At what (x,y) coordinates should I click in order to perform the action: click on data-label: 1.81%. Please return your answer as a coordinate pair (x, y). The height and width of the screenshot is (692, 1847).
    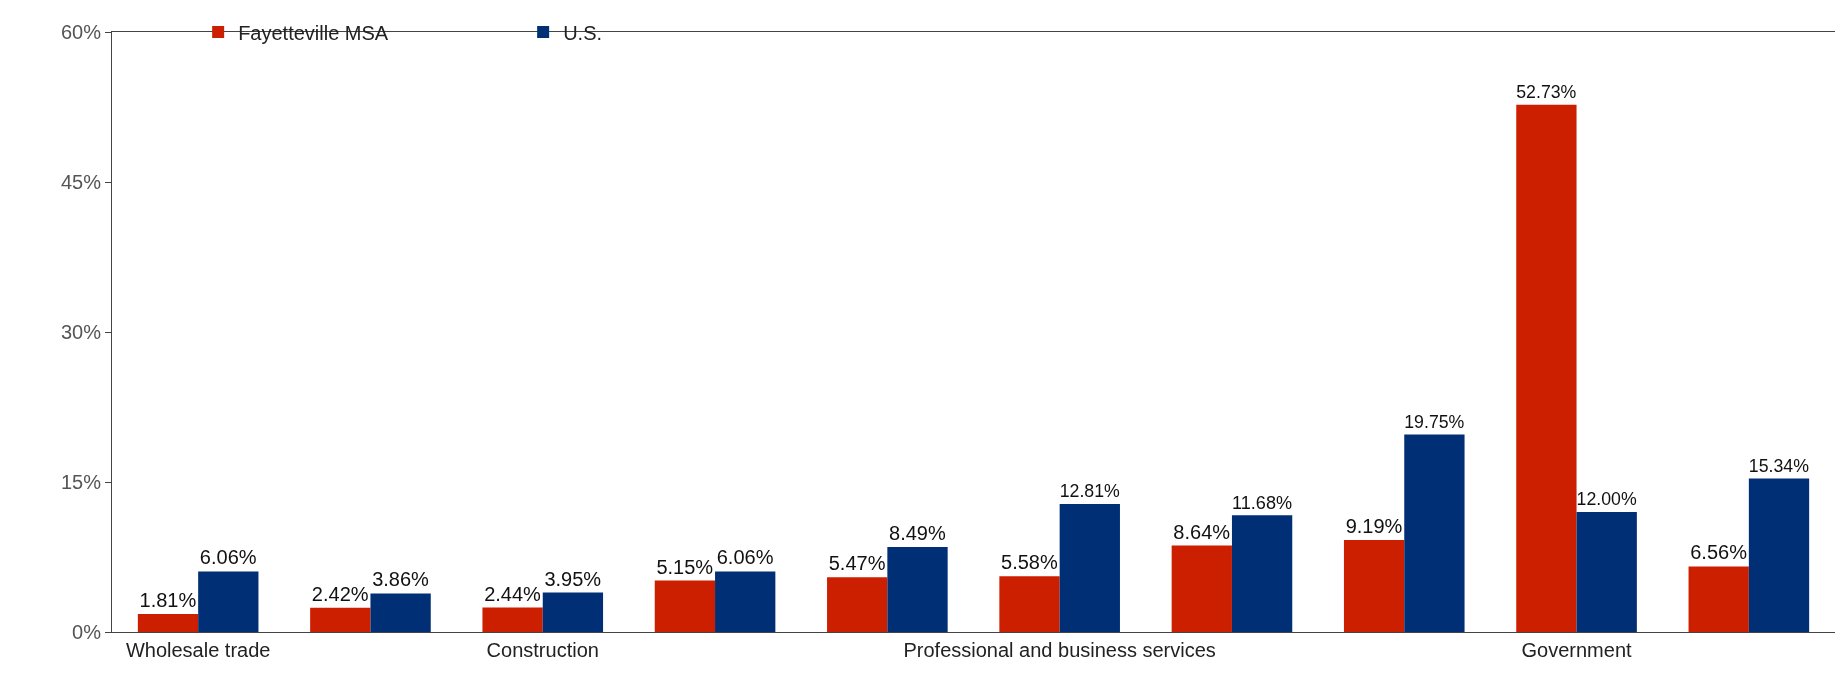
    Looking at the image, I should click on (168, 599).